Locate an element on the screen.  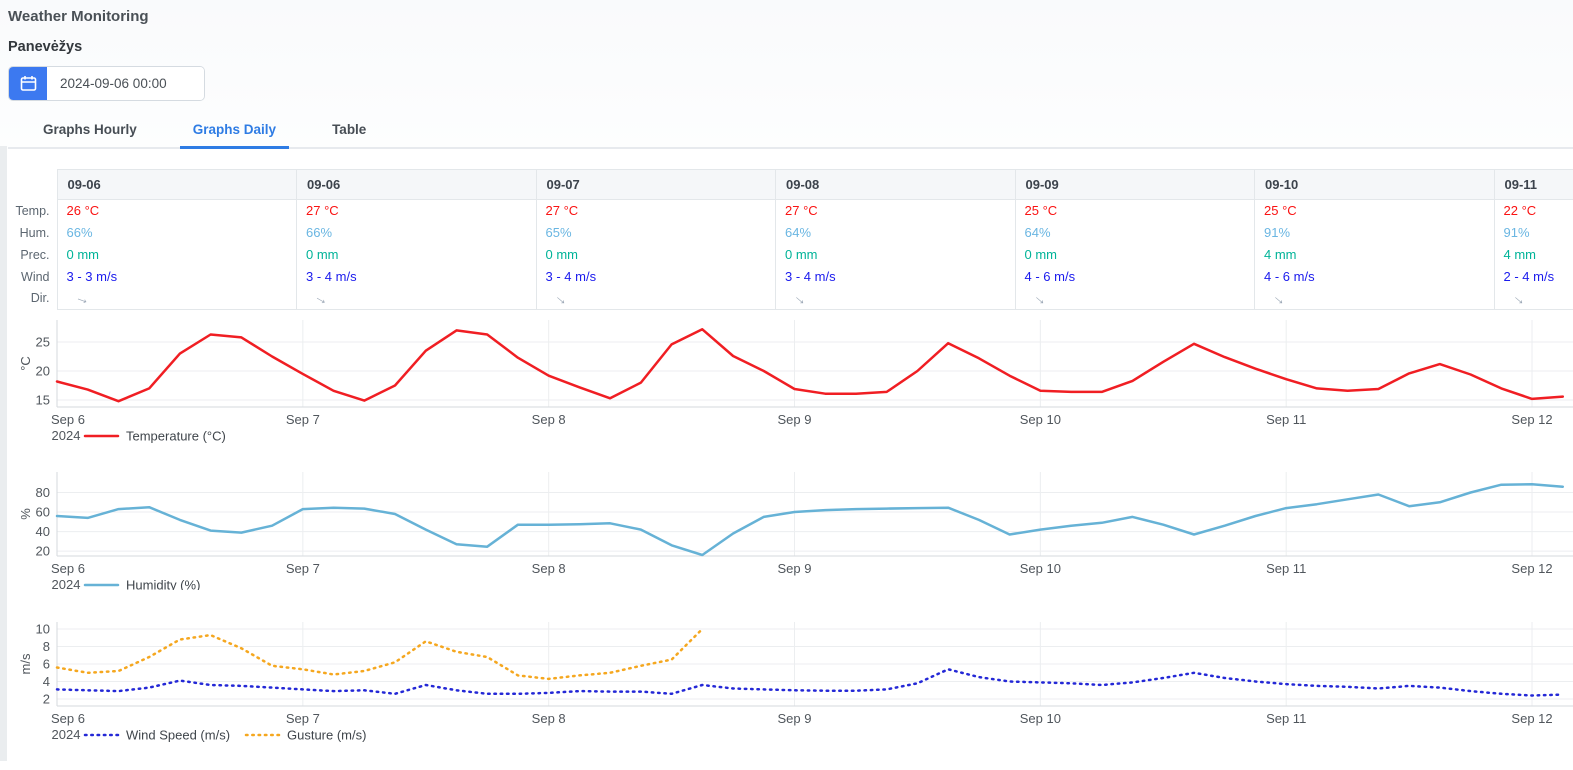
y-tick-label: 80 is located at coordinates (43, 492).